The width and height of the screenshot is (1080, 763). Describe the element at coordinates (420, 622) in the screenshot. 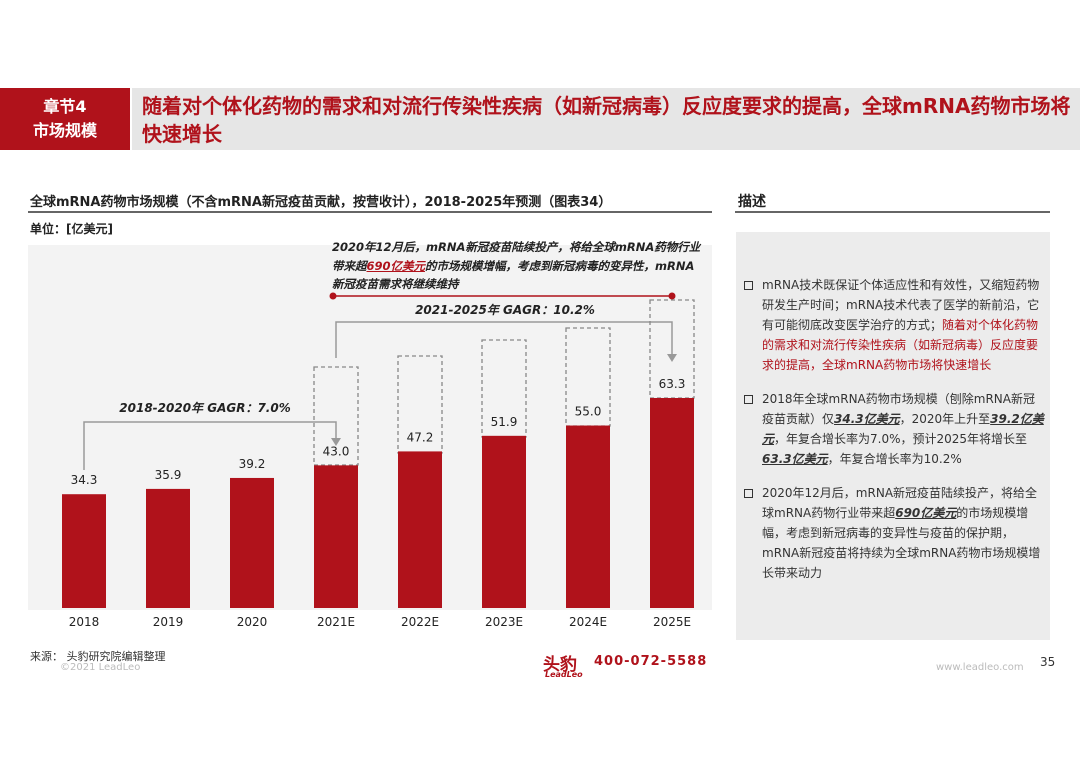

I see `x-tick-label: 2022E` at that location.